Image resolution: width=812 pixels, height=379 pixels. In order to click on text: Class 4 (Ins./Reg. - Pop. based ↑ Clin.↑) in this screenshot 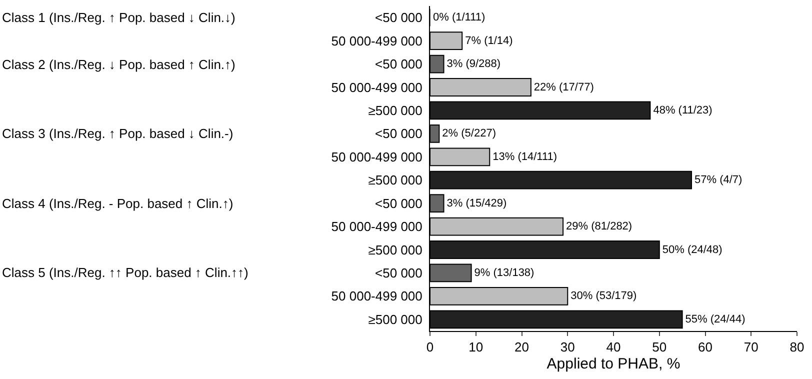, I will do `click(118, 203)`.